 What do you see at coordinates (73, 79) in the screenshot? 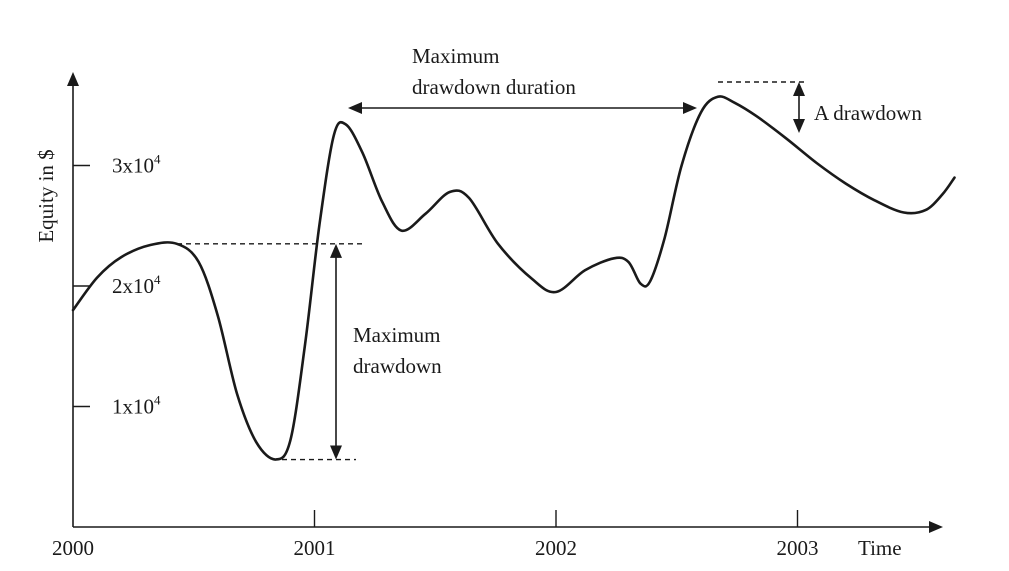
I see `y-axis-arrowhead` at bounding box center [73, 79].